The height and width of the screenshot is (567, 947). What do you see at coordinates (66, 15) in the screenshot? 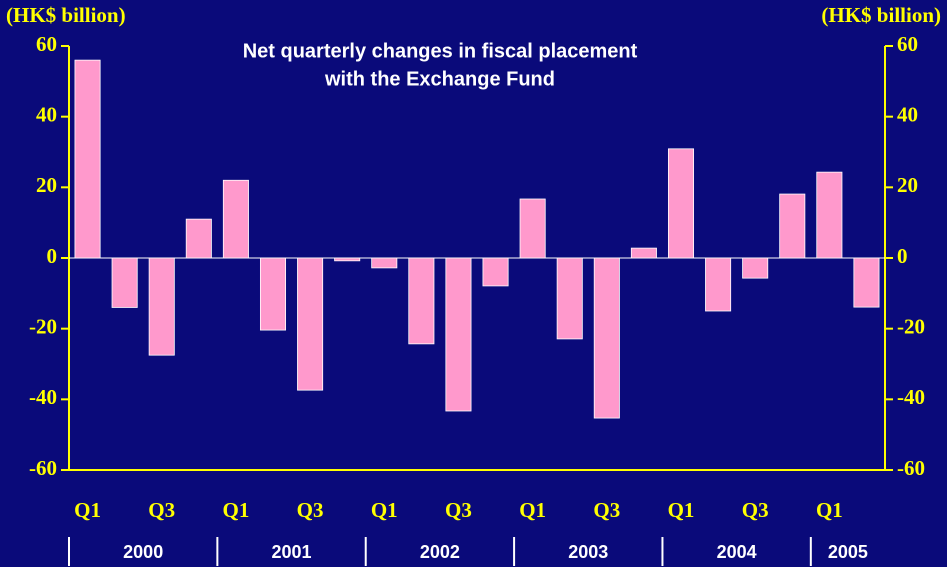
I see `y-axis-label: (HK$ billion)` at bounding box center [66, 15].